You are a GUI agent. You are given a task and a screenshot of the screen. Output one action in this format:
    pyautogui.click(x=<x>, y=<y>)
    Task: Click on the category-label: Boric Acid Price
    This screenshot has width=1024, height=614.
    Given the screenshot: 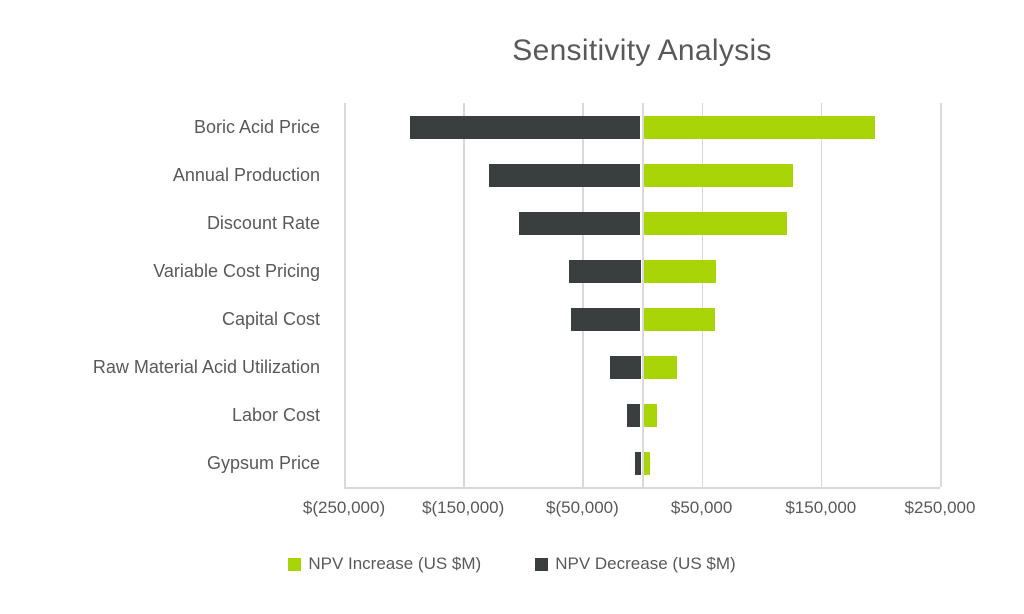 What is the action you would take?
    pyautogui.click(x=256, y=126)
    